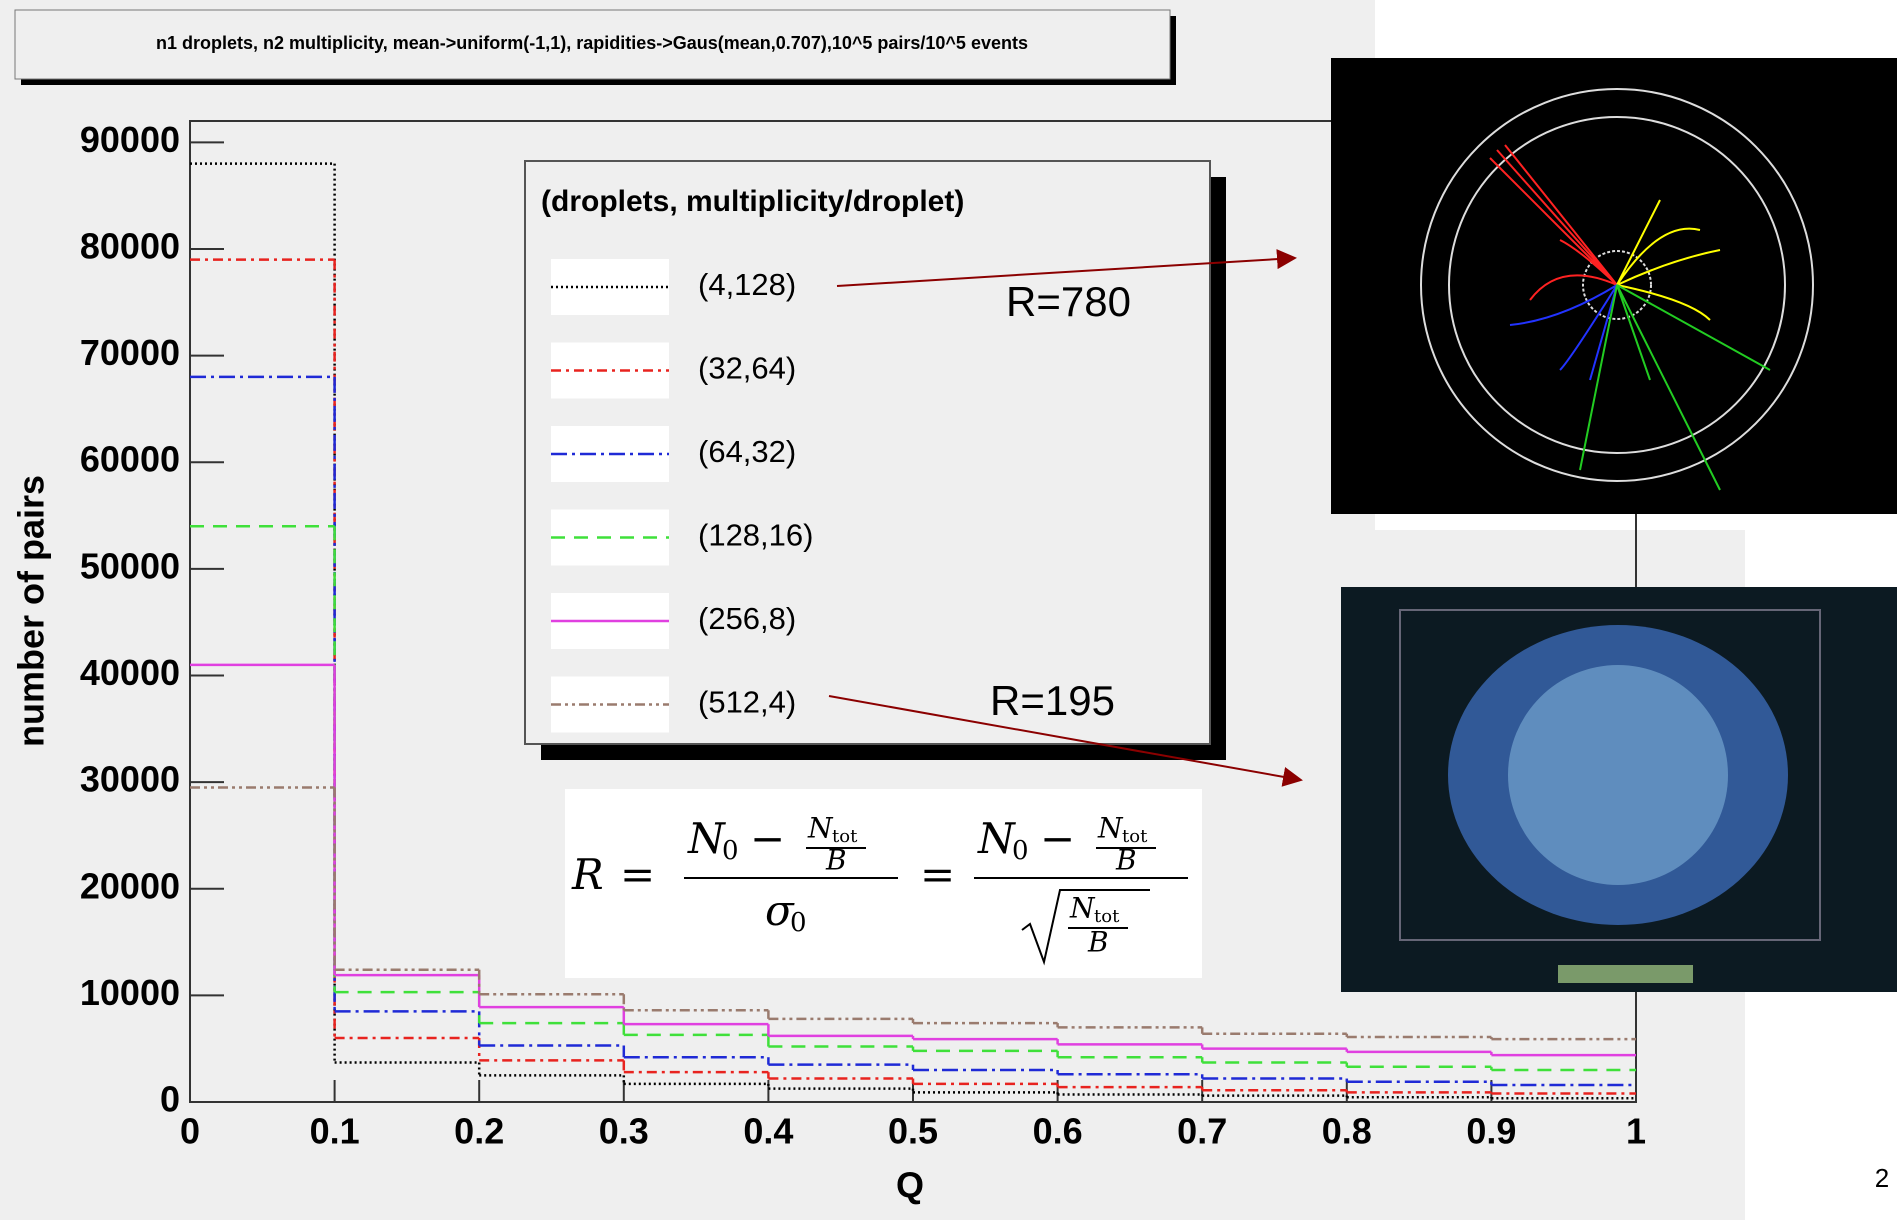 This screenshot has width=1897, height=1220. Describe the element at coordinates (1619, 789) in the screenshot. I see `star-event-display` at that location.